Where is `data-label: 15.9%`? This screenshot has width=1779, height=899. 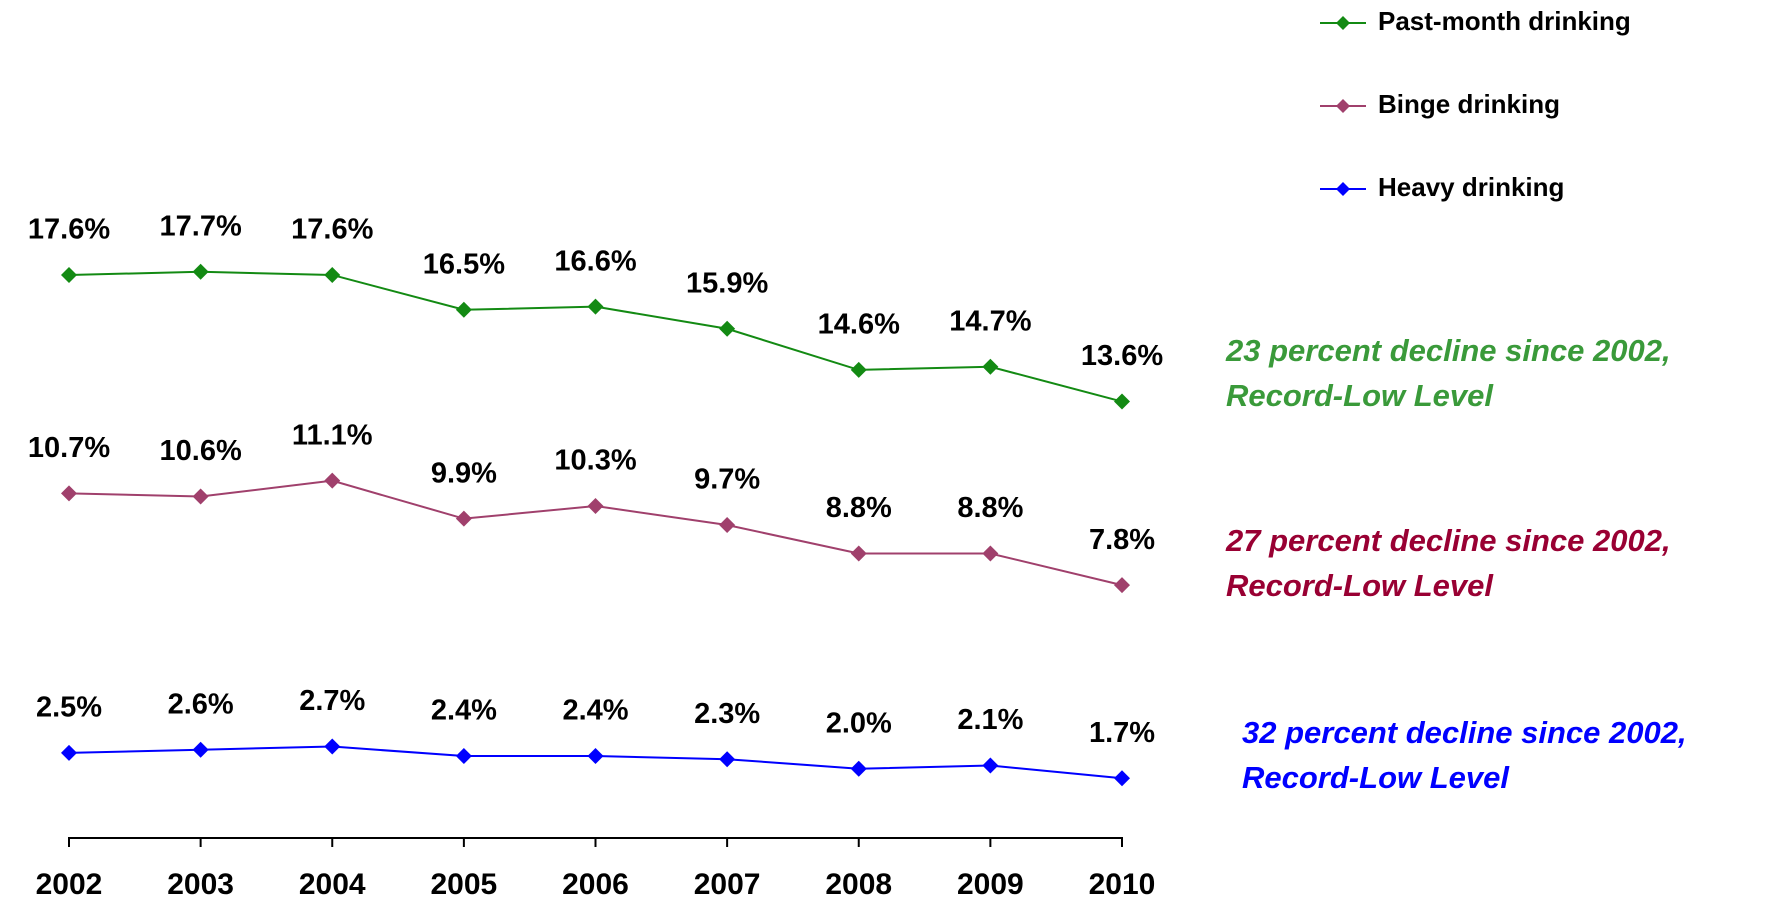
data-label: 15.9% is located at coordinates (727, 283).